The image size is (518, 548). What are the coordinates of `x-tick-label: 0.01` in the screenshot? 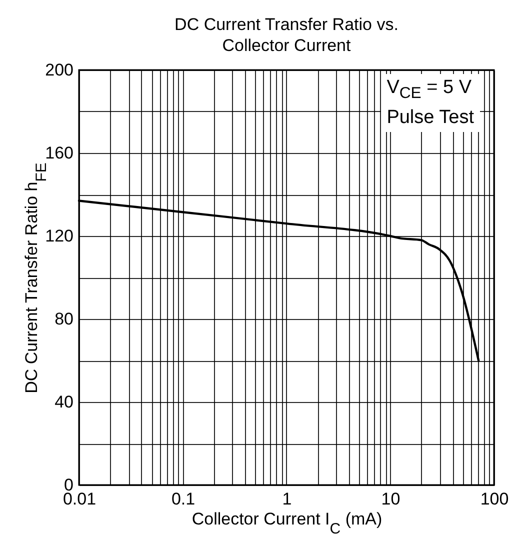 It's located at (79, 499).